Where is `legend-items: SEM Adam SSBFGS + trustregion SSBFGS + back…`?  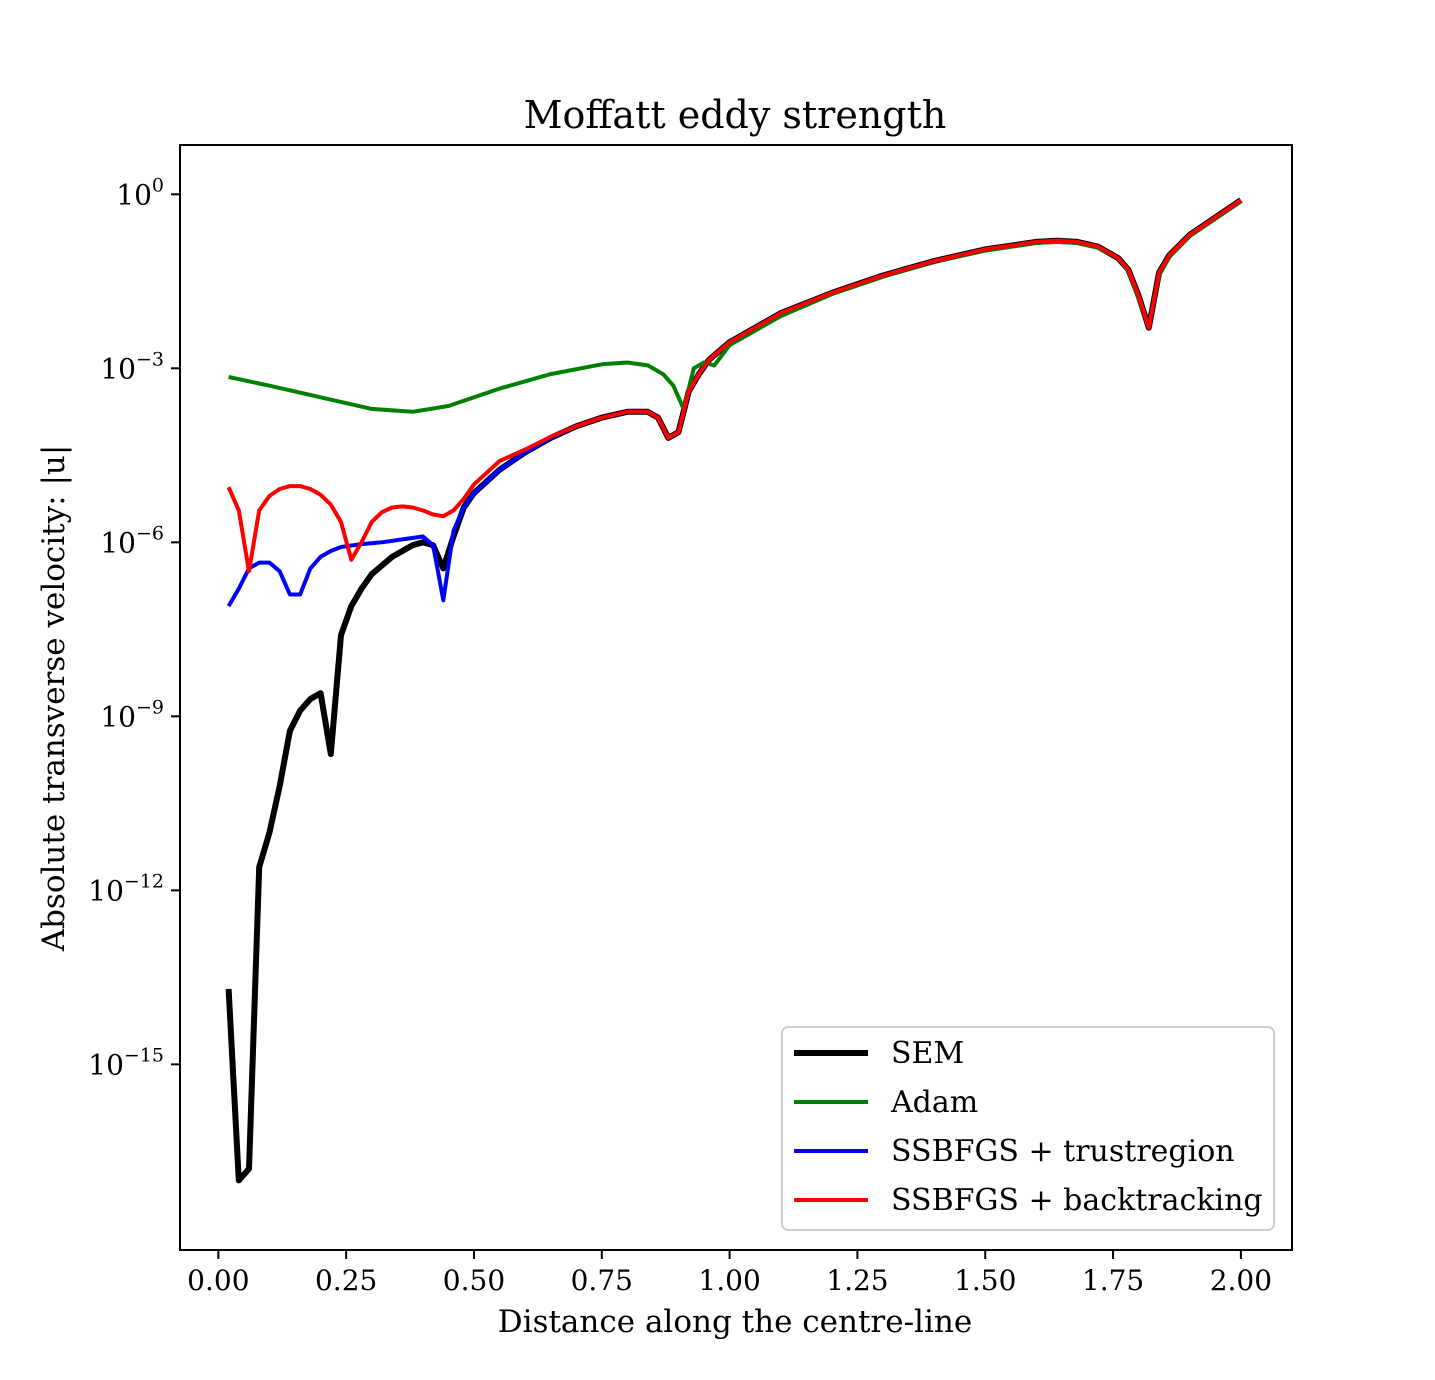 legend-items: SEM Adam SSBFGS + trustregion SSBFGS + back… is located at coordinates (1028, 1127).